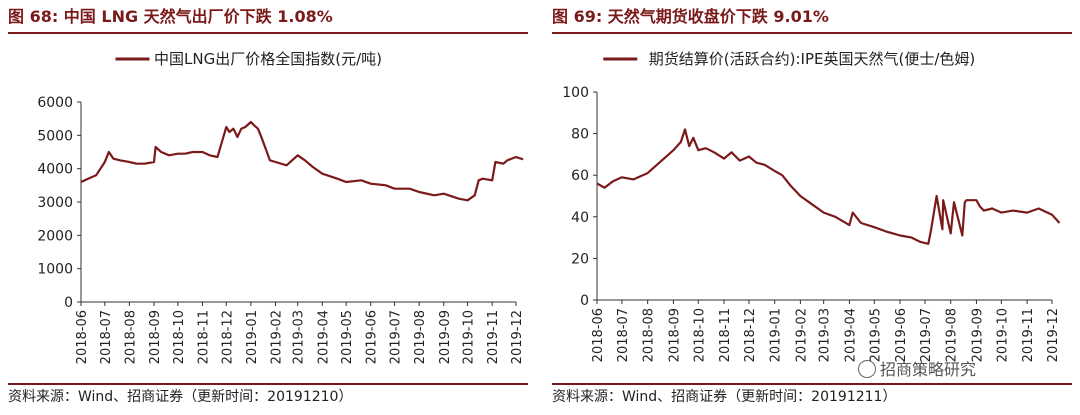 The width and height of the screenshot is (1080, 415). Describe the element at coordinates (580, 259) in the screenshot. I see `y-tick-label: 20` at that location.